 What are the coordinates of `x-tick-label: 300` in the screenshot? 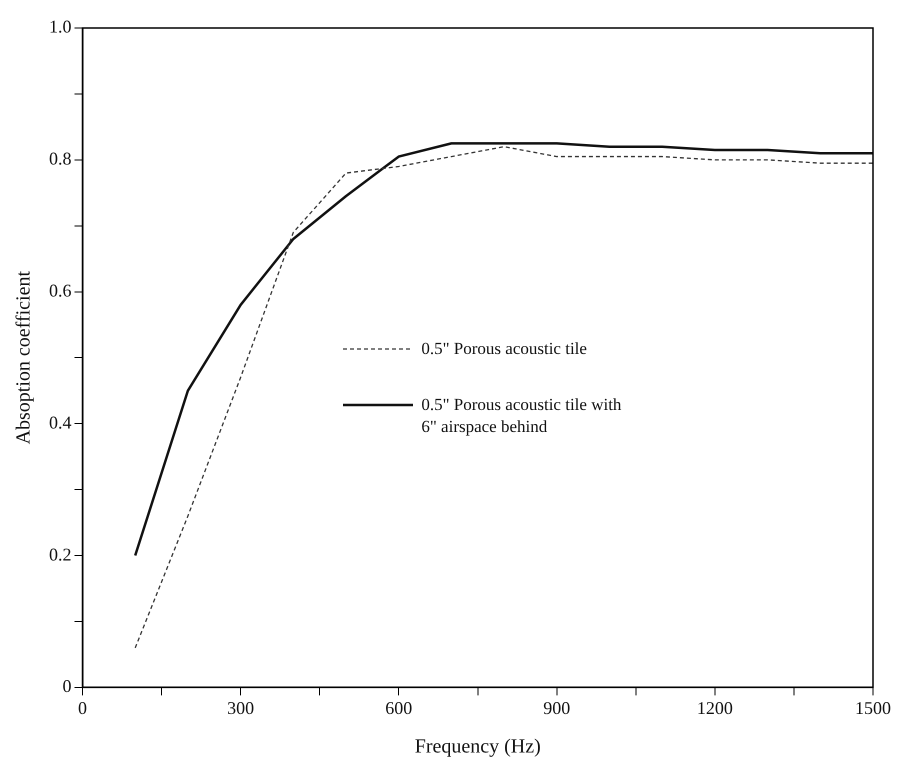 It's located at (240, 708).